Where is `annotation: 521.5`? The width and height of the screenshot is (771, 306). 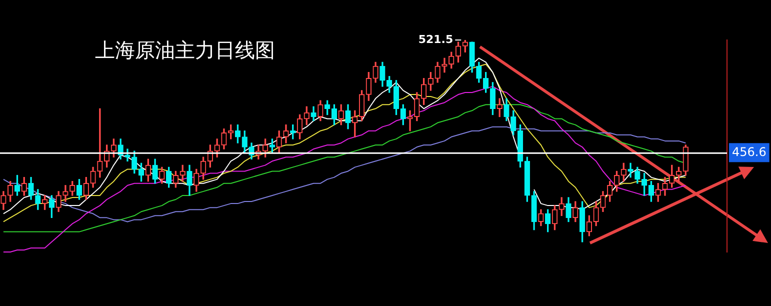 annotation: 521.5 is located at coordinates (436, 39).